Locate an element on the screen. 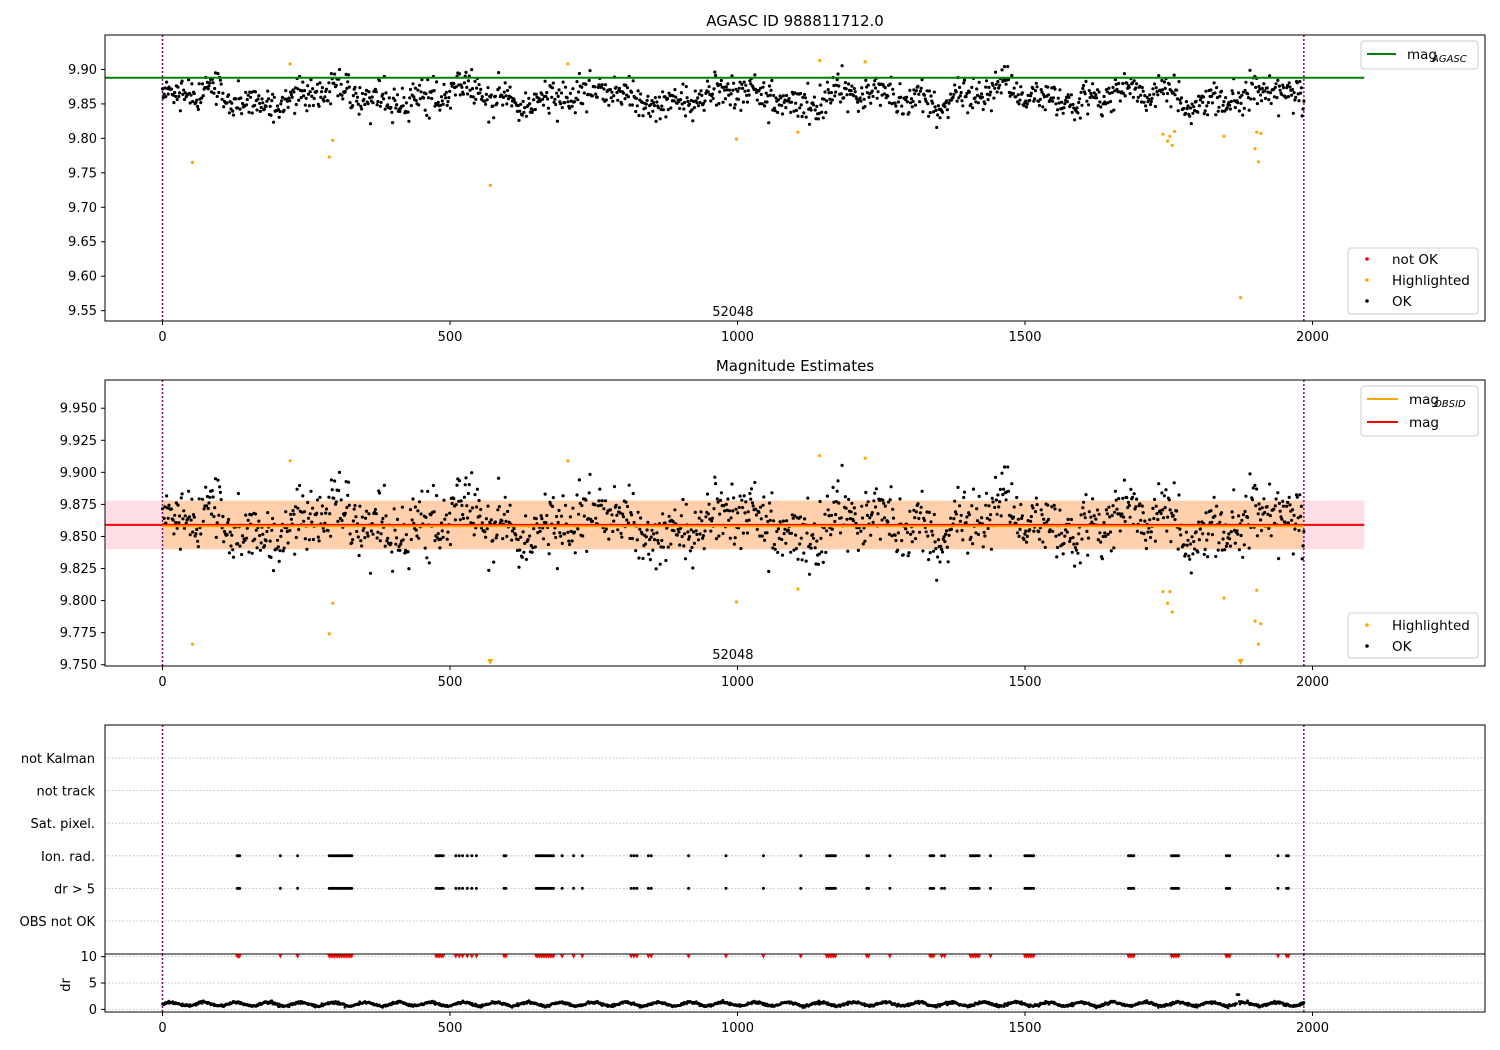 This screenshot has height=1050, width=1500. clipped-marker is located at coordinates (490, 662).